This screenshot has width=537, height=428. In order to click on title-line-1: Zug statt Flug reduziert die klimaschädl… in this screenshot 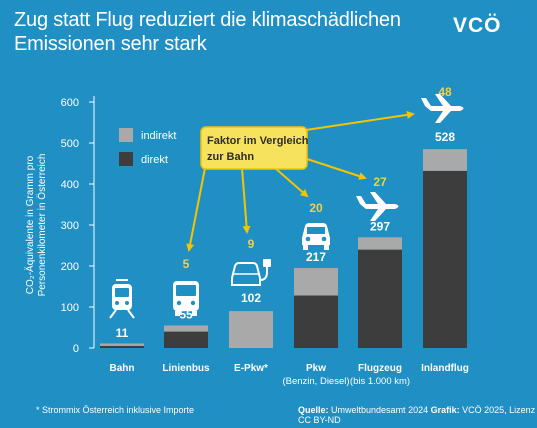, I will do `click(207, 20)`.